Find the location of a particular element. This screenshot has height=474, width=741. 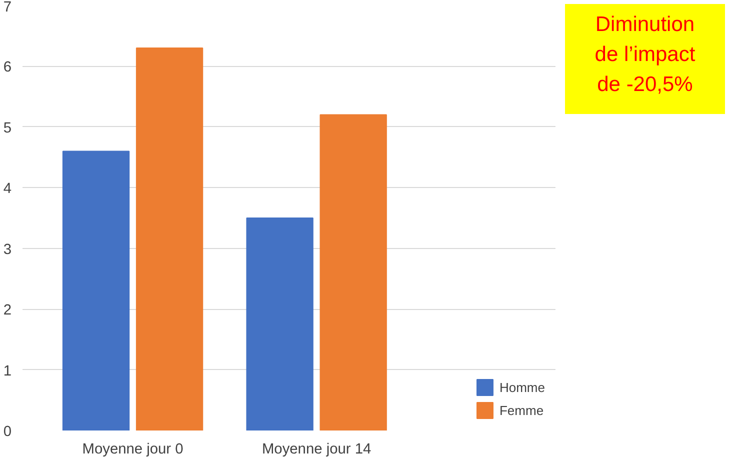

y-tick-label: 6 is located at coordinates (7, 68).